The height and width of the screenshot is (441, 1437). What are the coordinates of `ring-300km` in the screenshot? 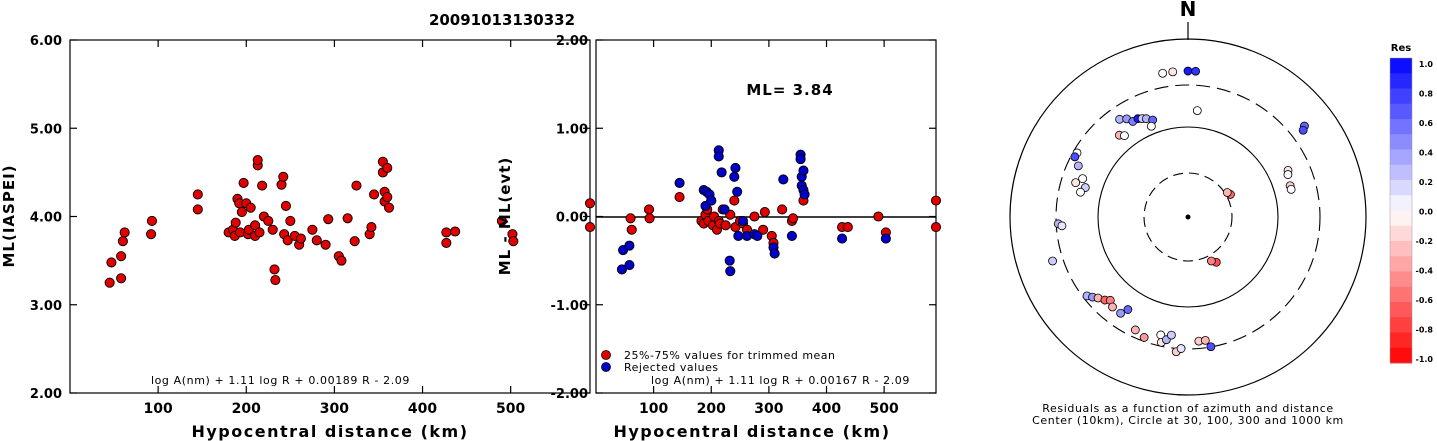 It's located at (1188, 217).